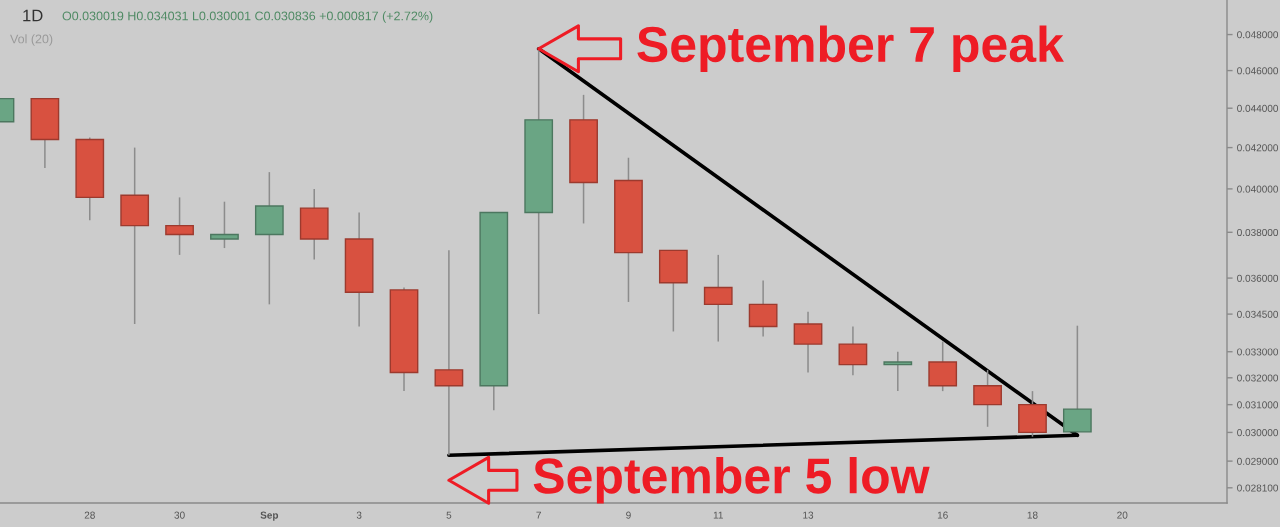 This screenshot has height=527, width=1280. Describe the element at coordinates (1032, 515) in the screenshot. I see `x-tick-label: 18` at that location.